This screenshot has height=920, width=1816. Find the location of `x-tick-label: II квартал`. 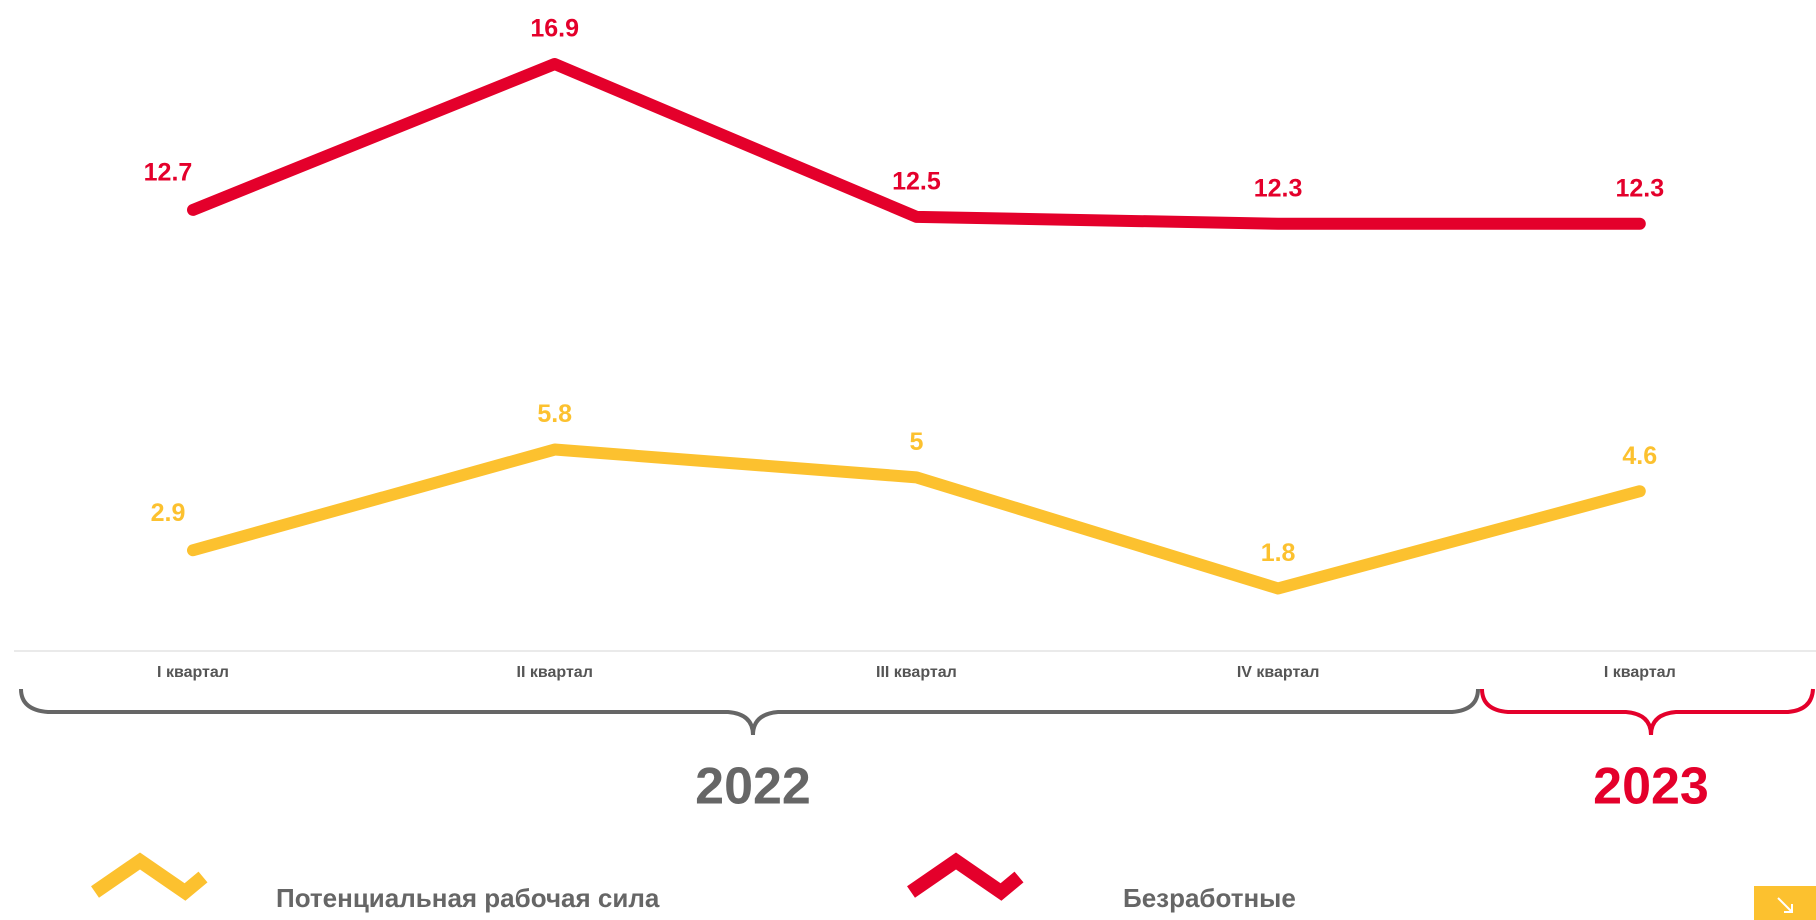

x-tick-label: II квартал is located at coordinates (555, 672).